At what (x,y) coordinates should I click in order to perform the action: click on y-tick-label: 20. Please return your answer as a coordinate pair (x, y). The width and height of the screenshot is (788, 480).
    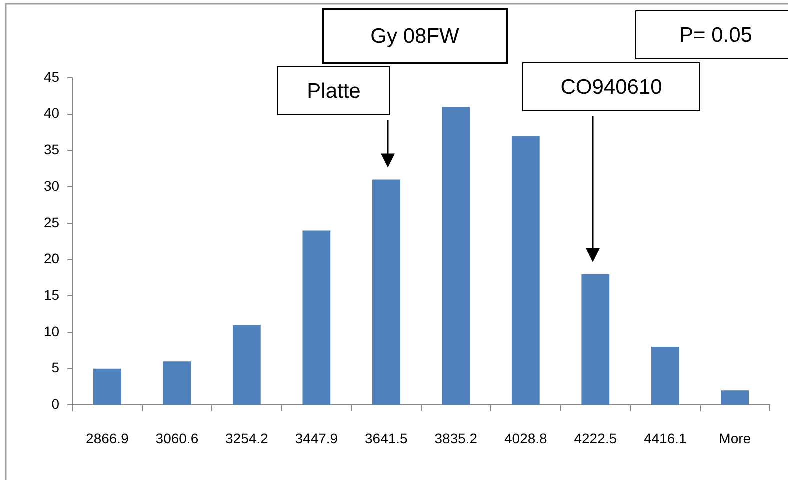
    Looking at the image, I should click on (52, 258).